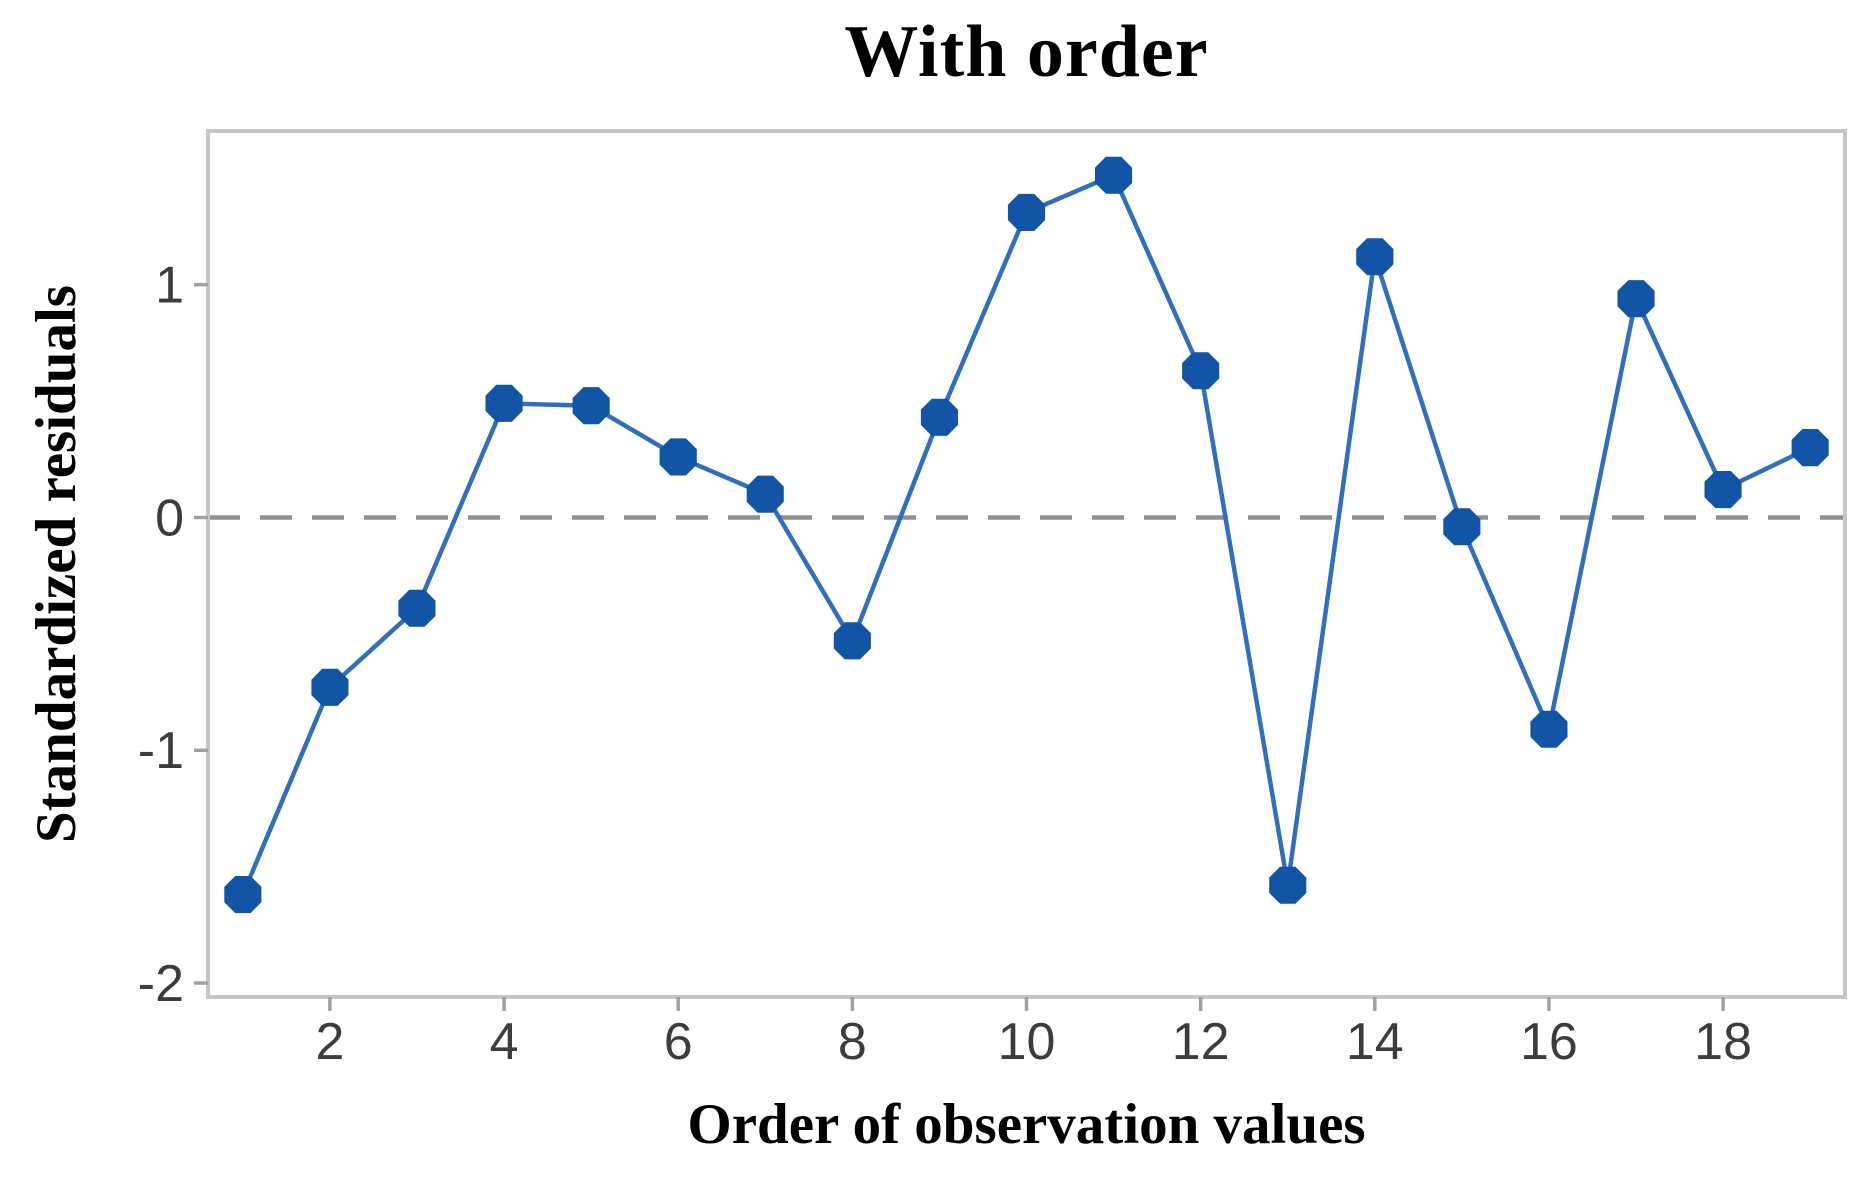  Describe the element at coordinates (169, 286) in the screenshot. I see `y-tick-label: 1` at that location.